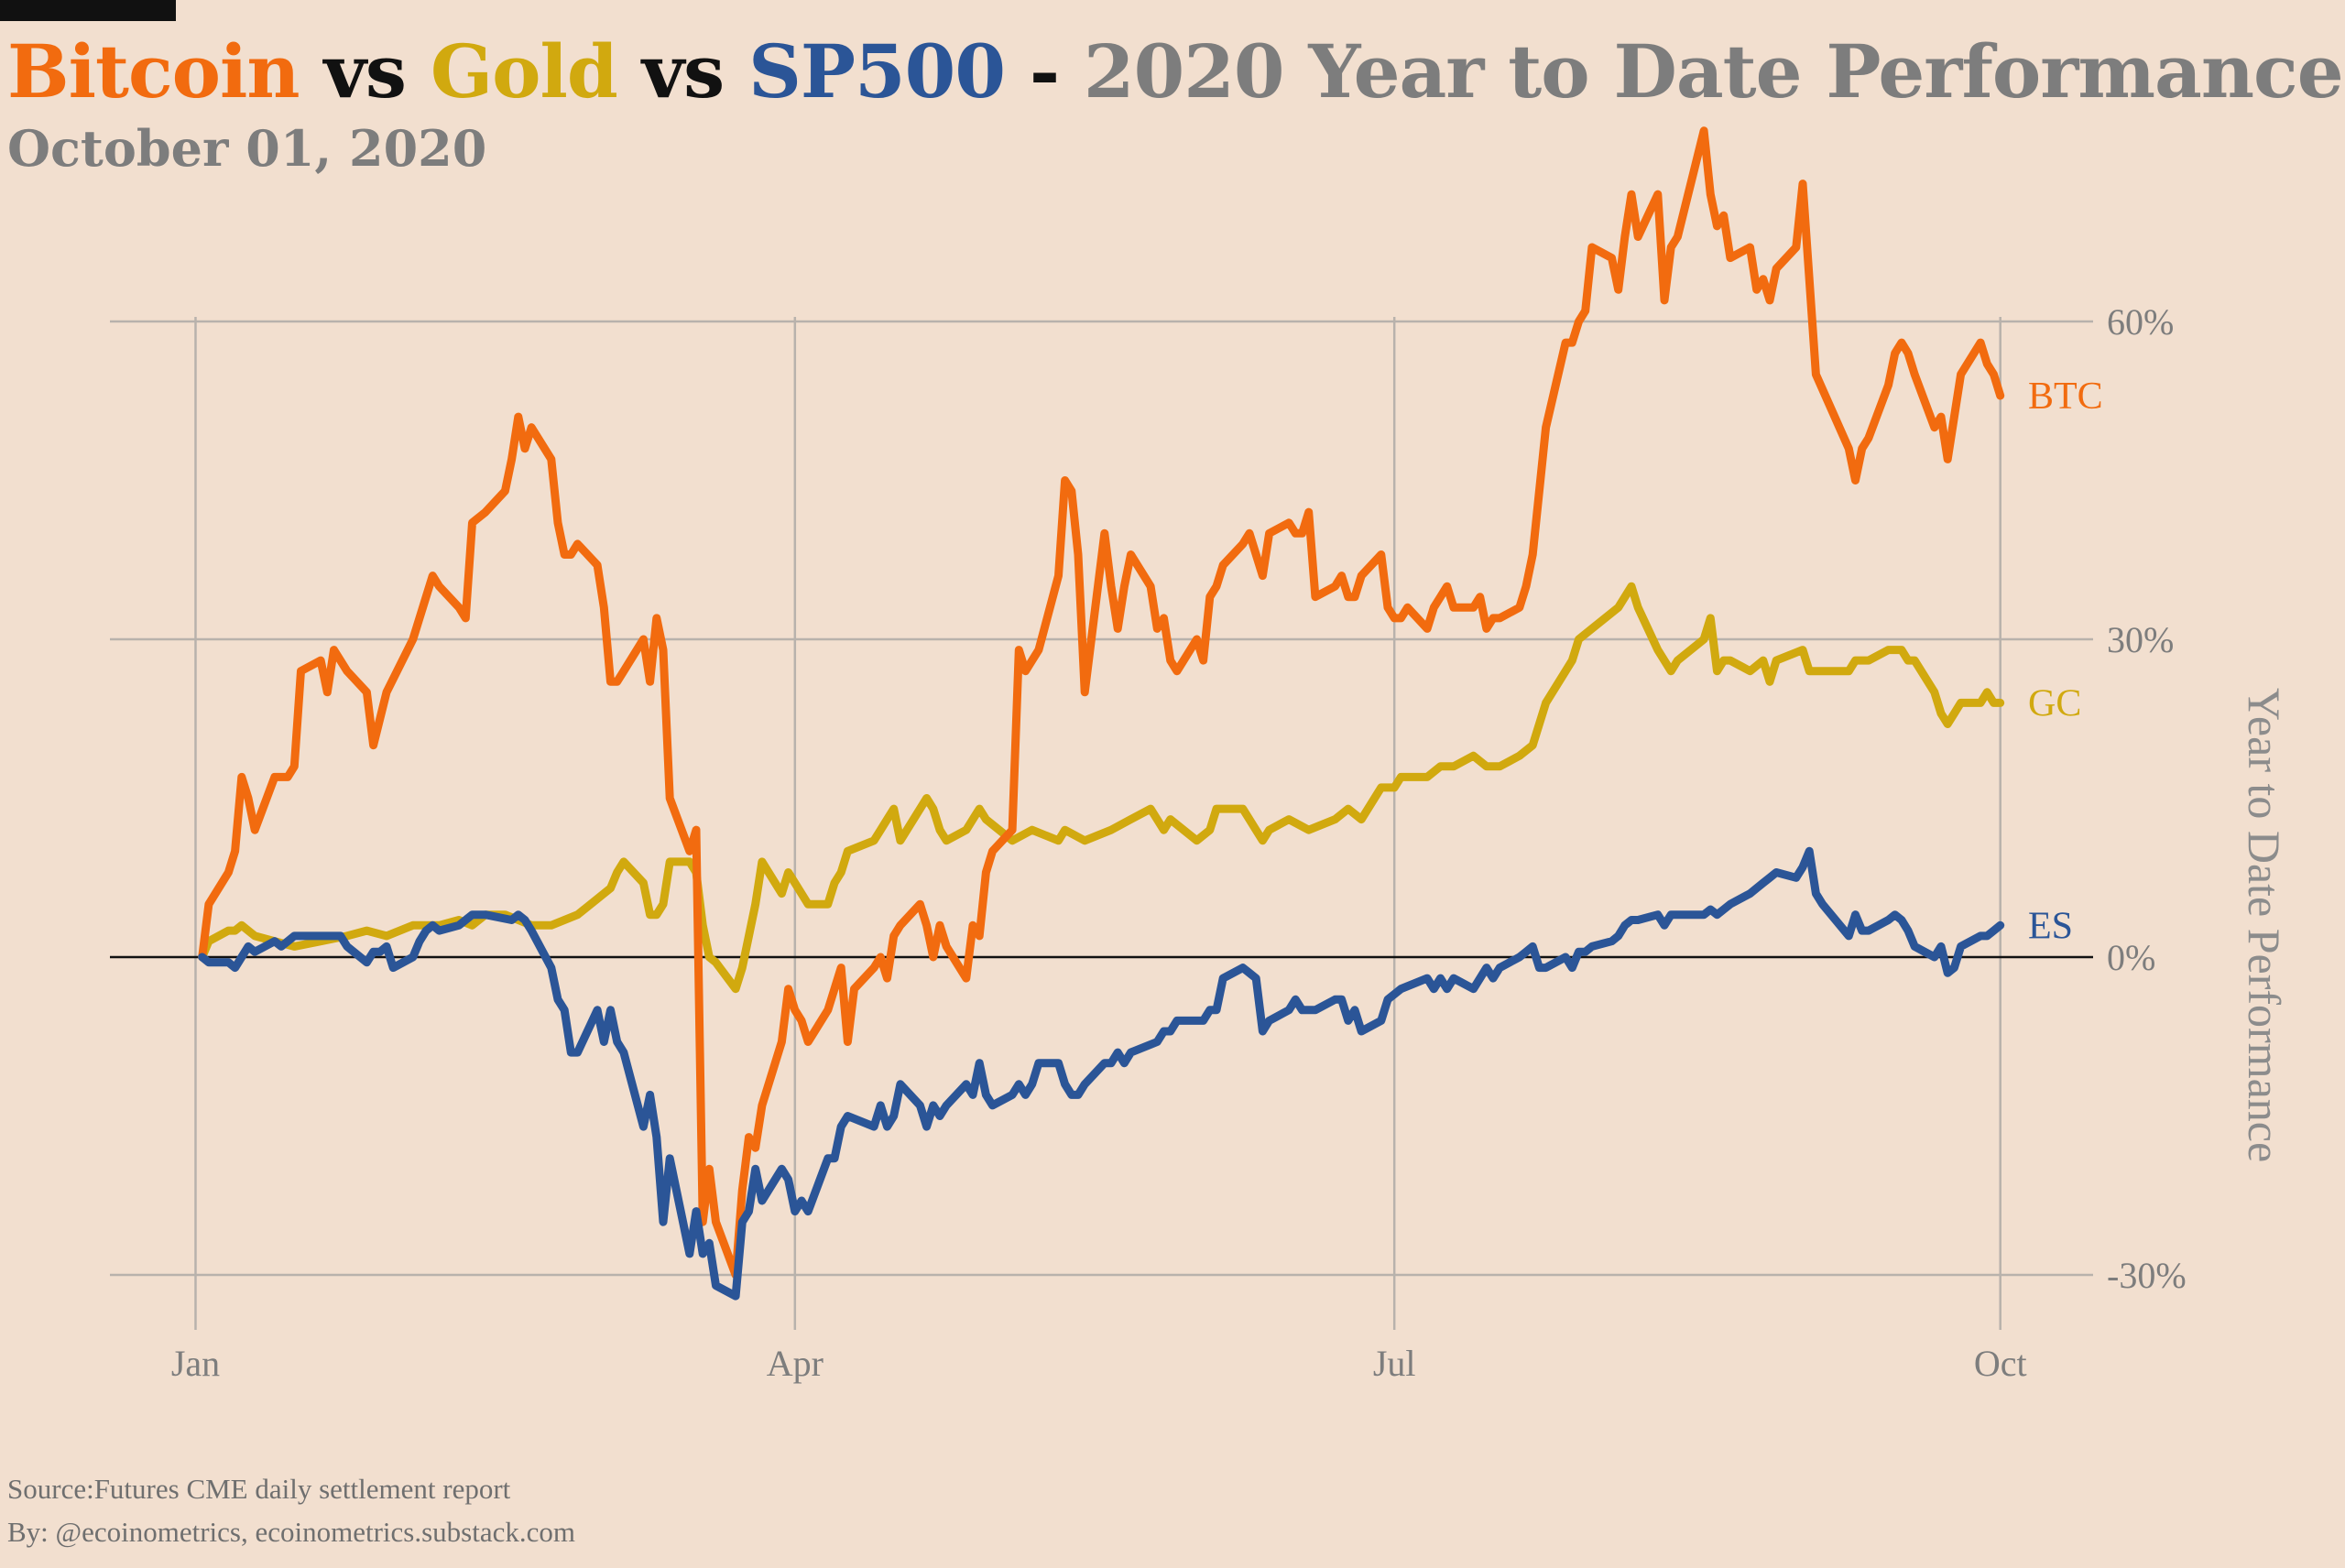 The image size is (2345, 1568). I want to click on series-label-btc: BTC, so click(2065, 397).